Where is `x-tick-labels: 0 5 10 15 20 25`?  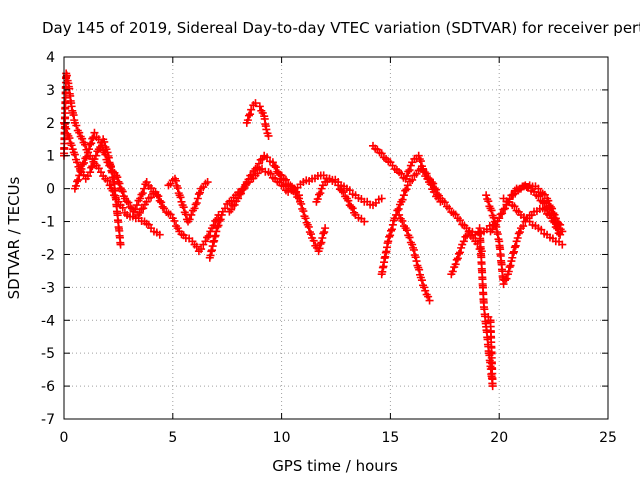
x-tick-labels: 0 5 10 15 20 25 is located at coordinates (338, 438).